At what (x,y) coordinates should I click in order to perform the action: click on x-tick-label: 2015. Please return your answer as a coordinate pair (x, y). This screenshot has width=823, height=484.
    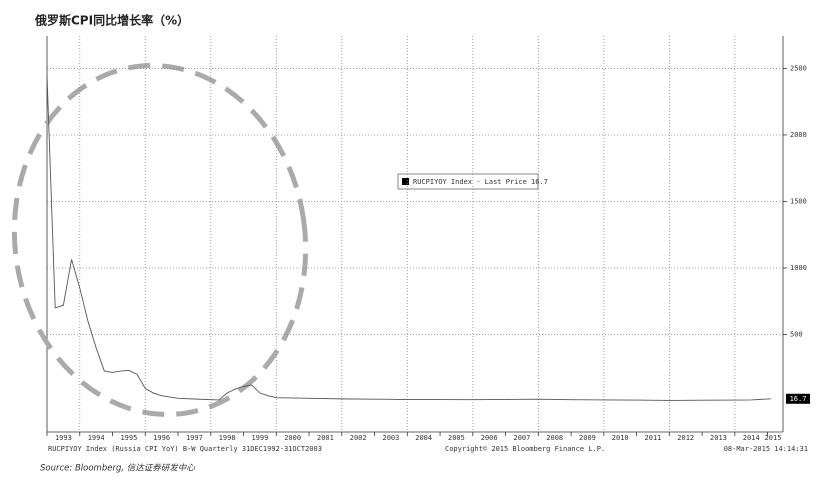
    Looking at the image, I should click on (773, 438).